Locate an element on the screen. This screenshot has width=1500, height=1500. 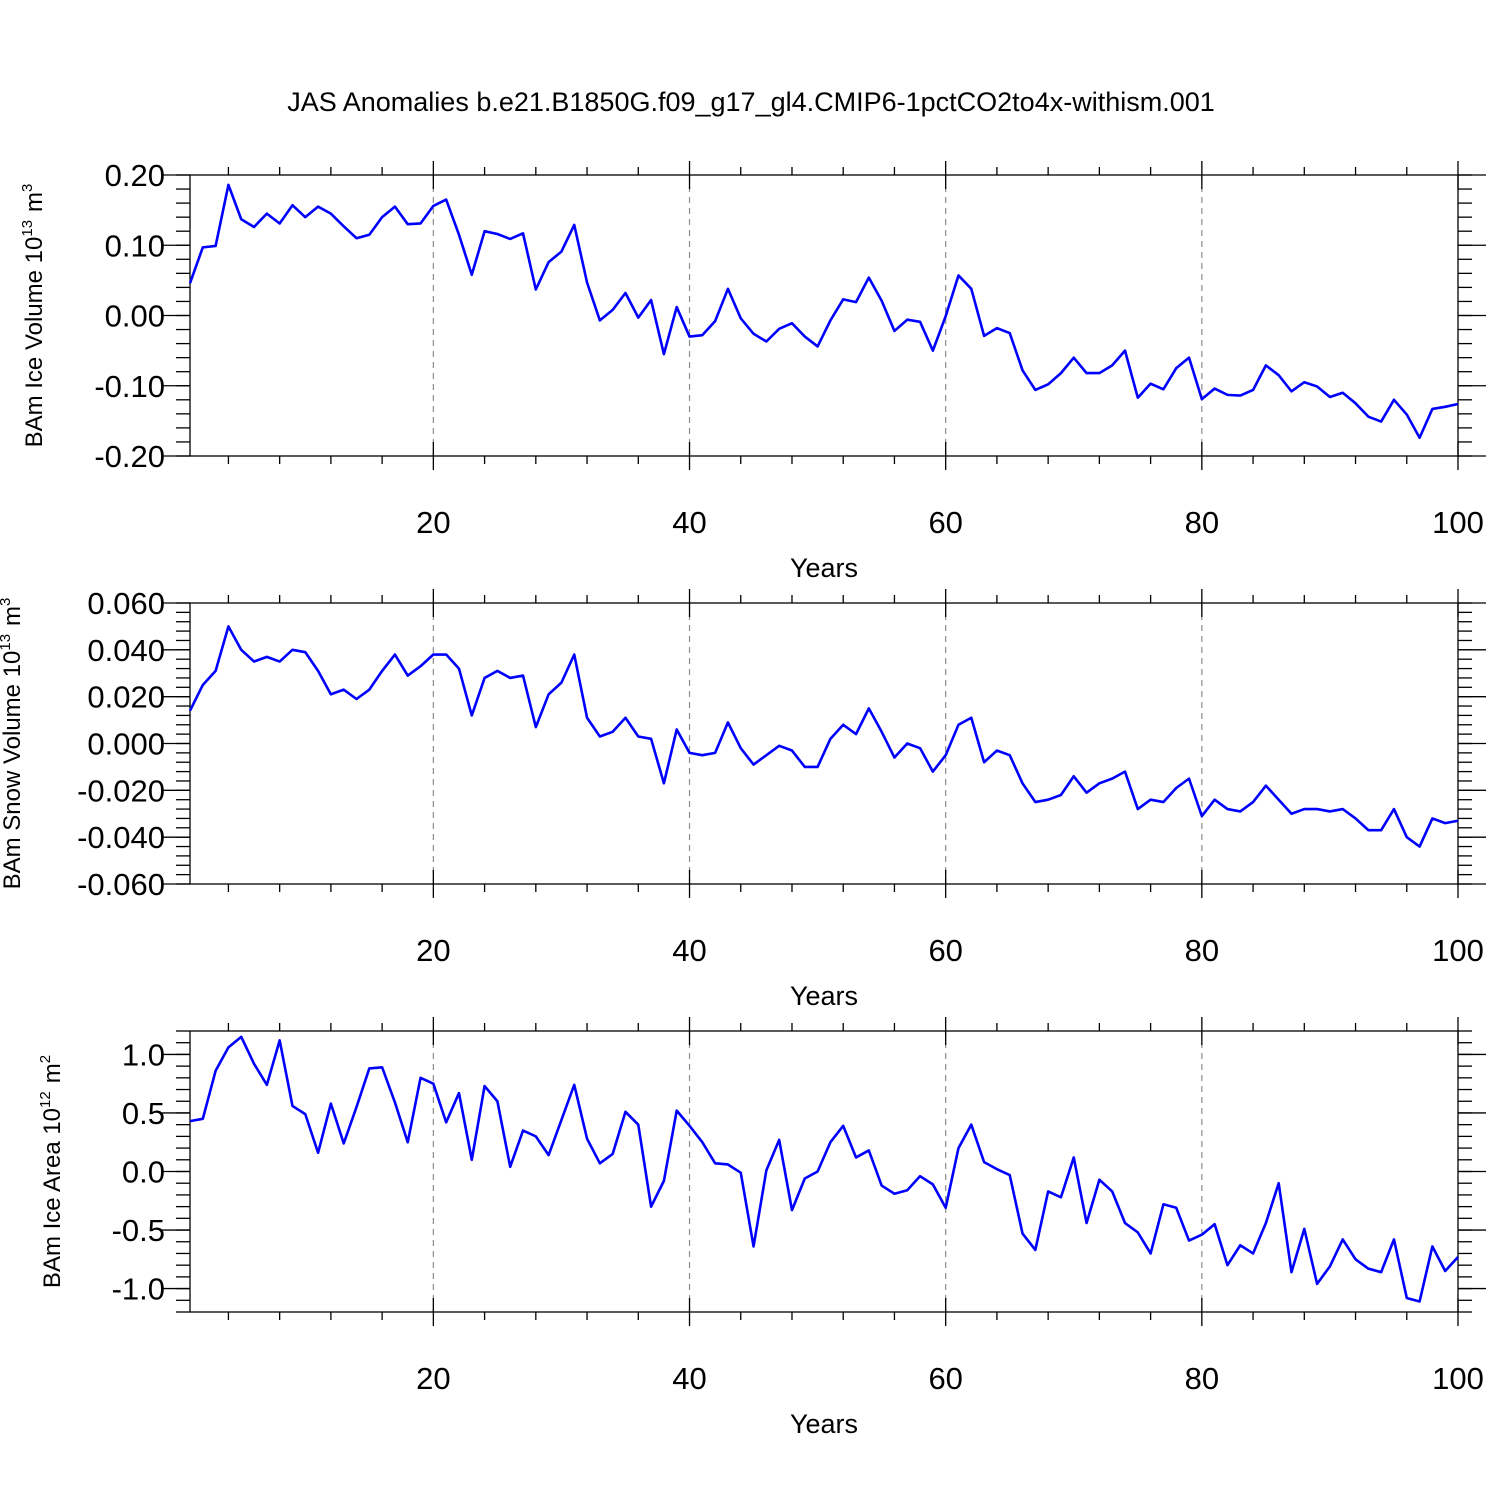
y-axis-label-ylabel-main: BAm Ice Volume 10 is located at coordinates (34, 342).